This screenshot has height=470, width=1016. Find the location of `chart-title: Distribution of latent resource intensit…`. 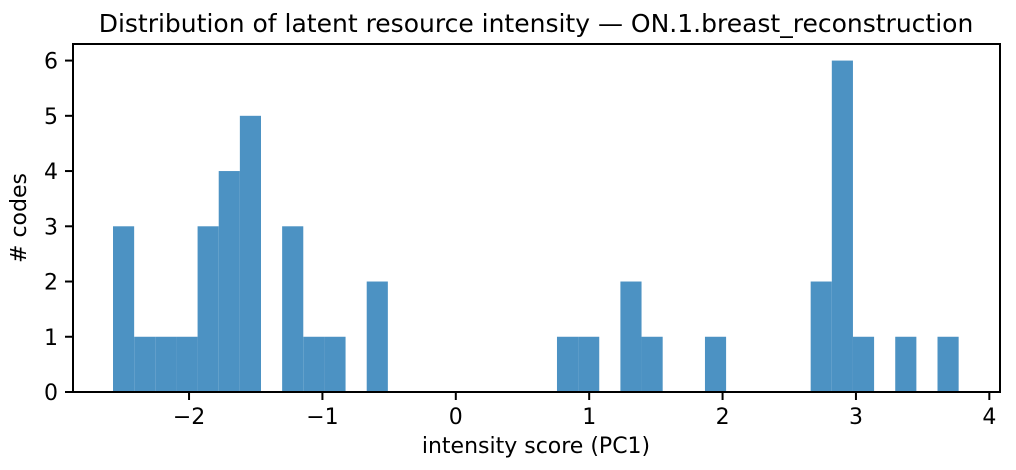

chart-title: Distribution of latent resource intensit… is located at coordinates (536, 23).